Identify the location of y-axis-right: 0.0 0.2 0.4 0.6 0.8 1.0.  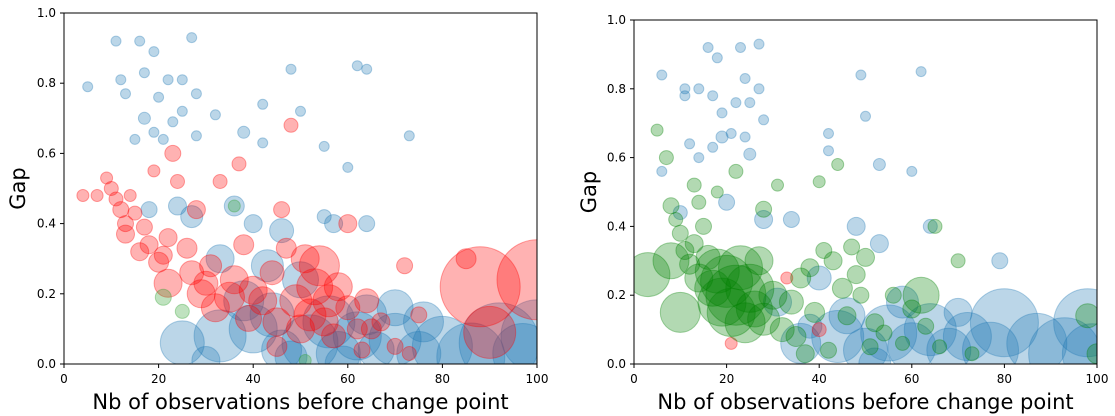
(620, 192).